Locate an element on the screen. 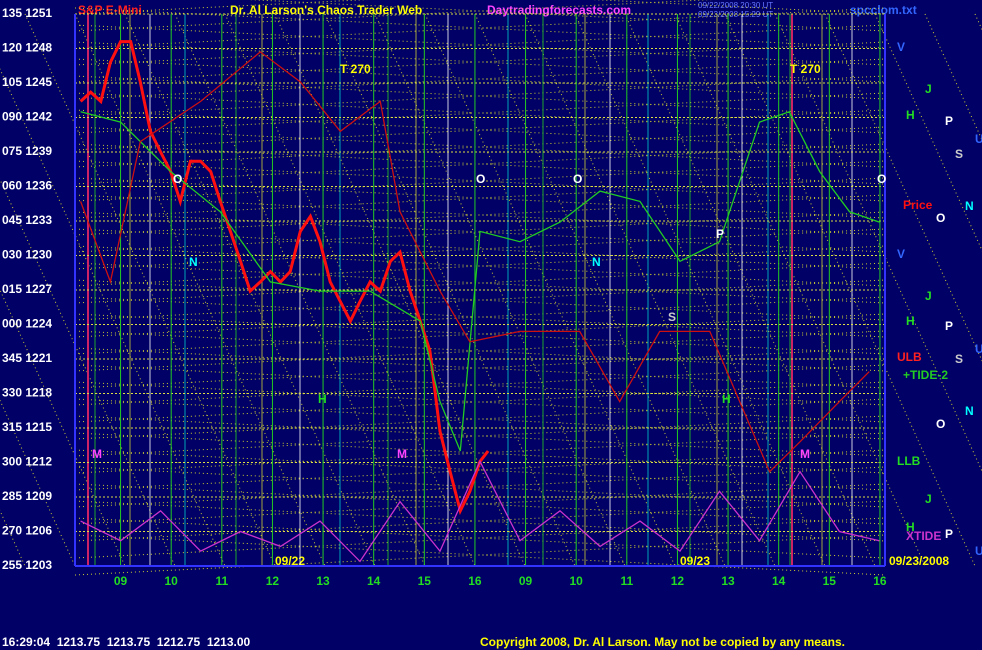 The image size is (982, 650). x-tick-label: 14 is located at coordinates (779, 581).